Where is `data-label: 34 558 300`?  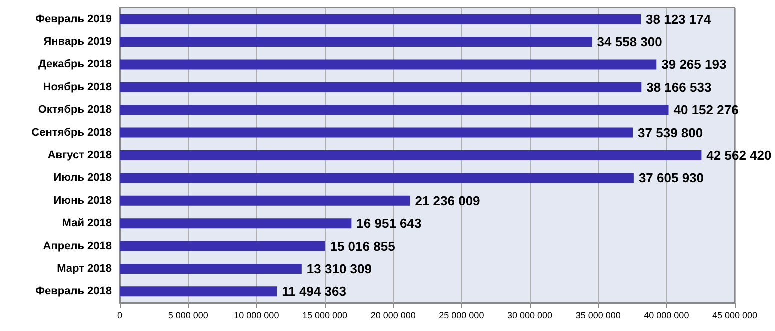 data-label: 34 558 300 is located at coordinates (629, 42).